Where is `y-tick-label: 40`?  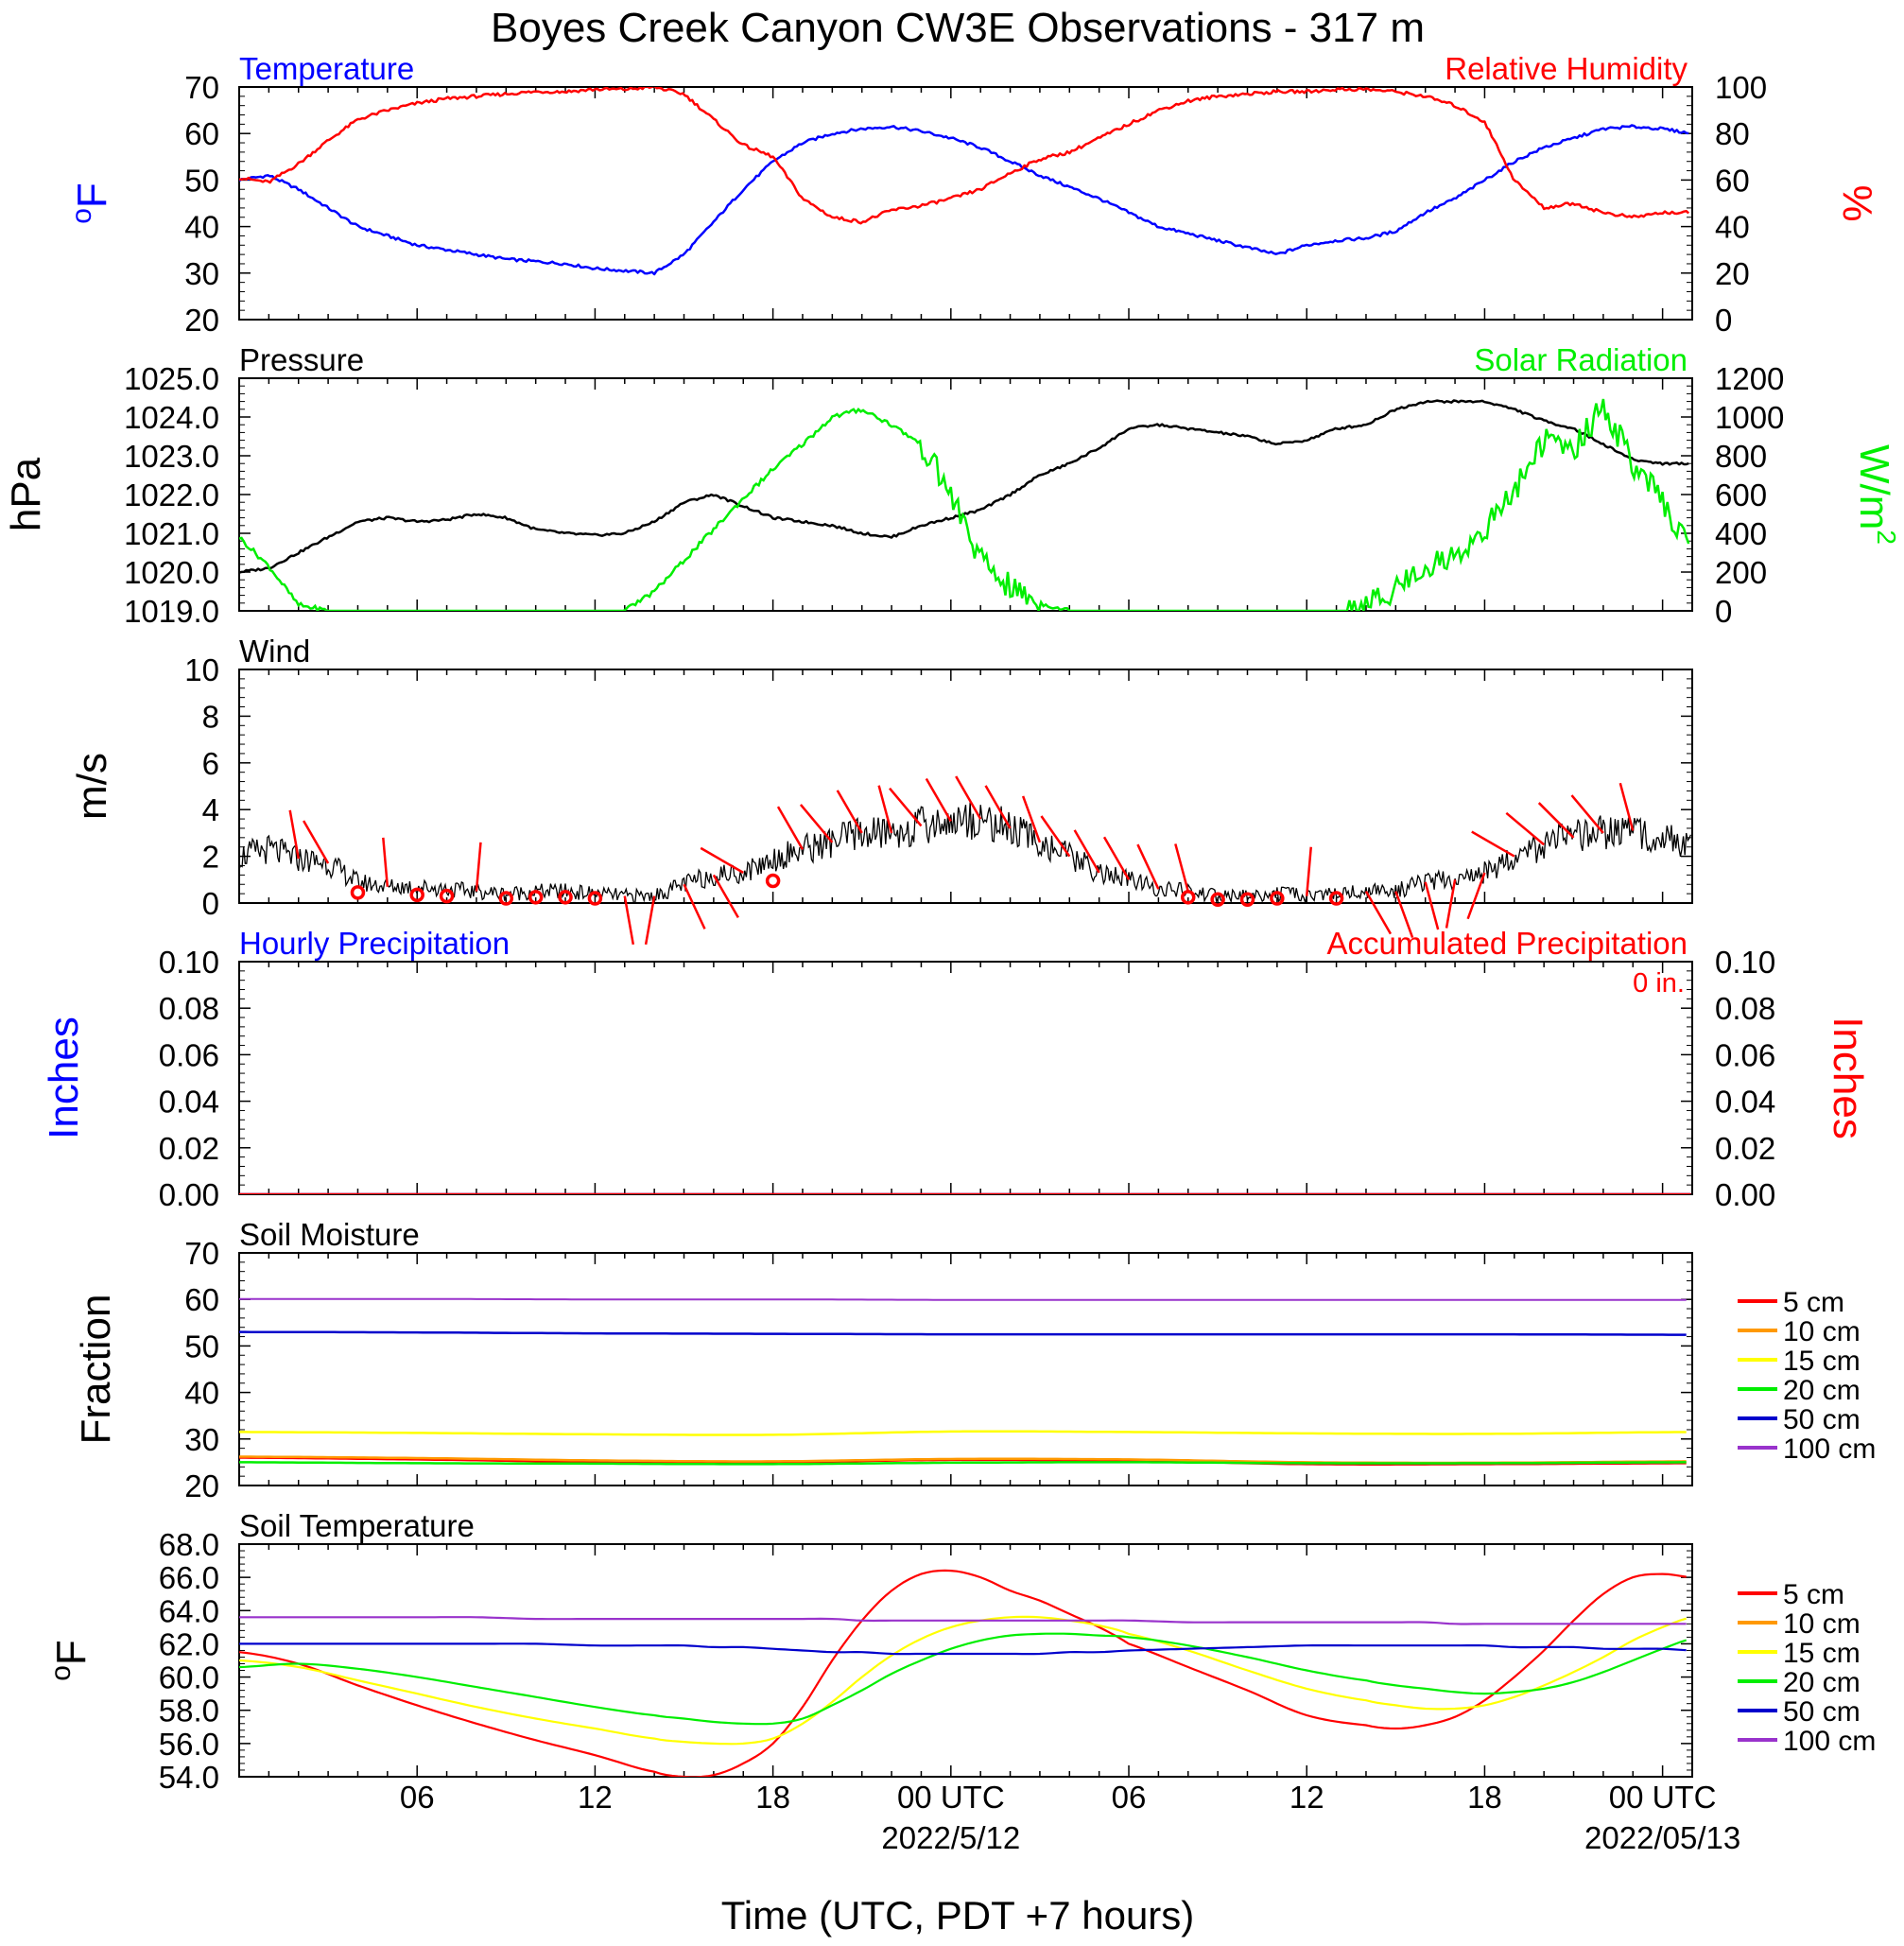
y-tick-label: 40 is located at coordinates (201, 228).